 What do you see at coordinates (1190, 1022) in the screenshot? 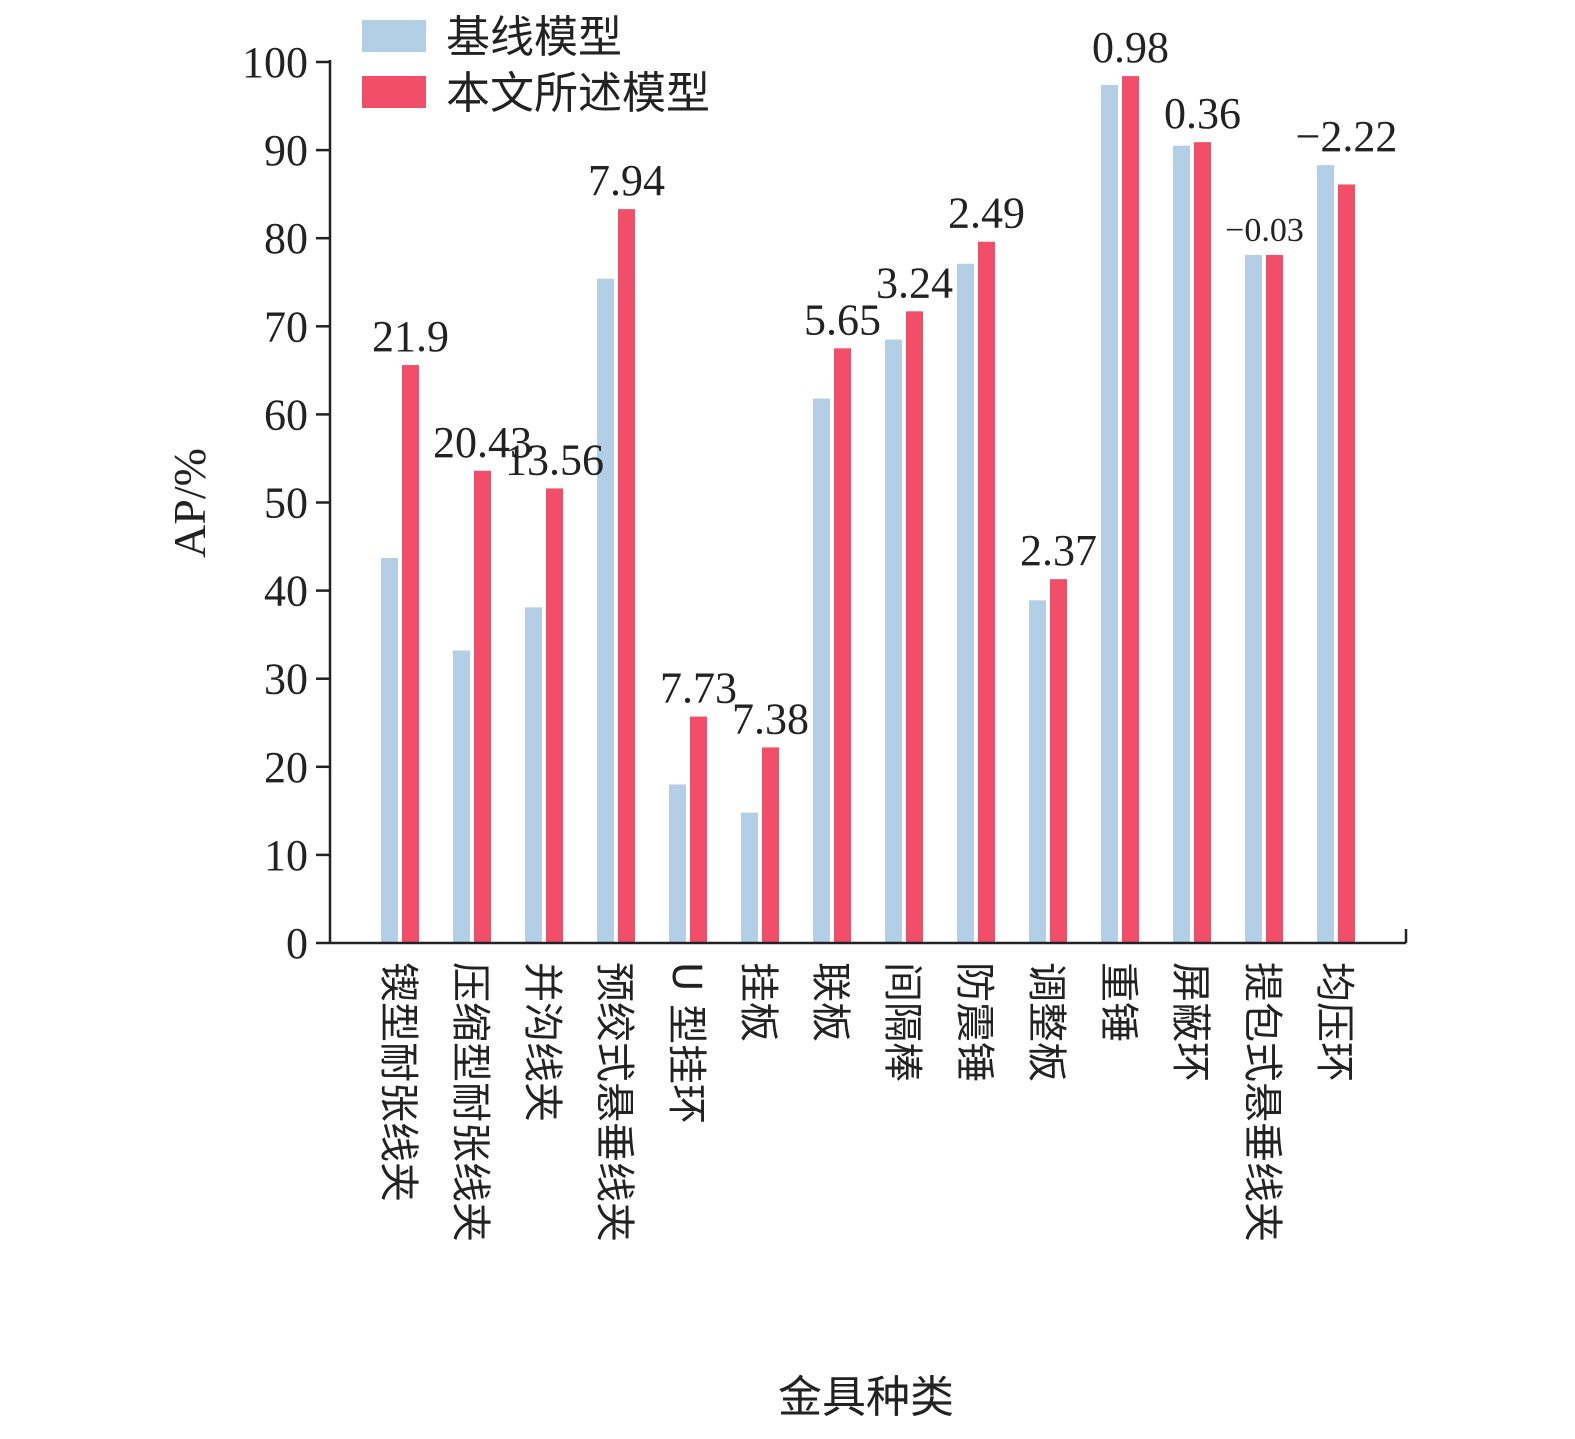
I see `category-label: 屏蔽环` at bounding box center [1190, 1022].